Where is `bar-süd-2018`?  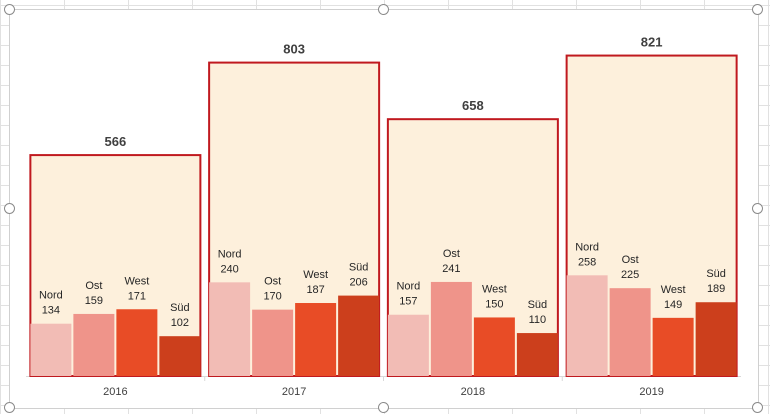
bar-süd-2018 is located at coordinates (537, 354).